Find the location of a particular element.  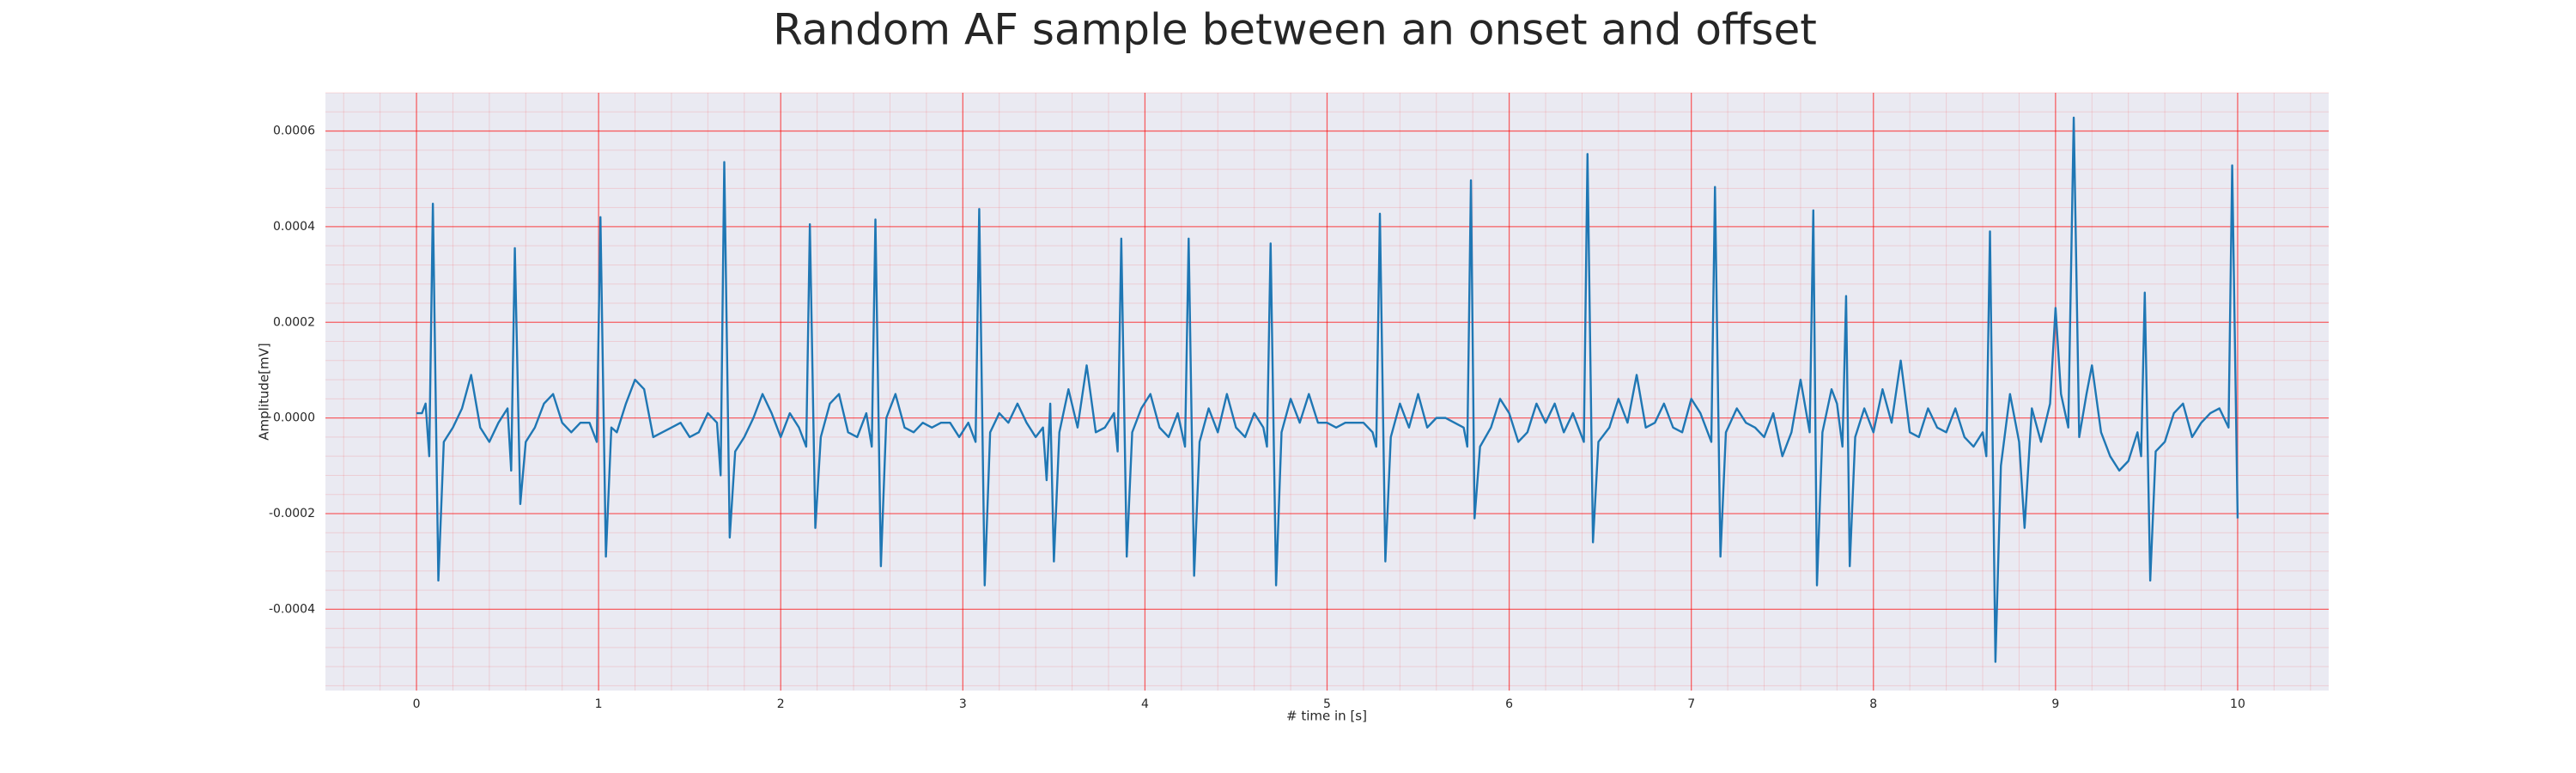

x-tick-label: 2 is located at coordinates (781, 704).